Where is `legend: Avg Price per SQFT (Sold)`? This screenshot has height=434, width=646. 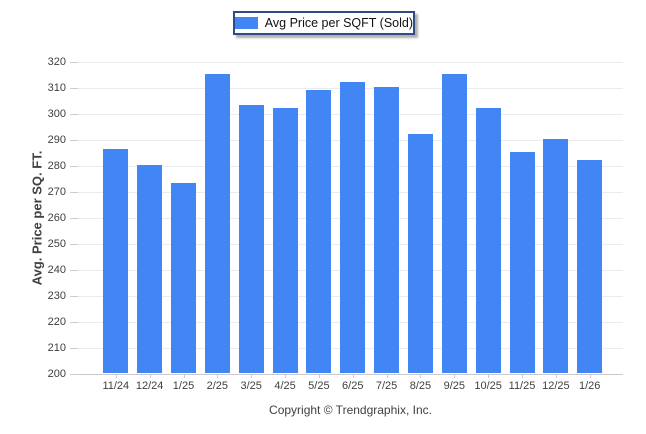 legend: Avg Price per SQFT (Sold) is located at coordinates (324, 23).